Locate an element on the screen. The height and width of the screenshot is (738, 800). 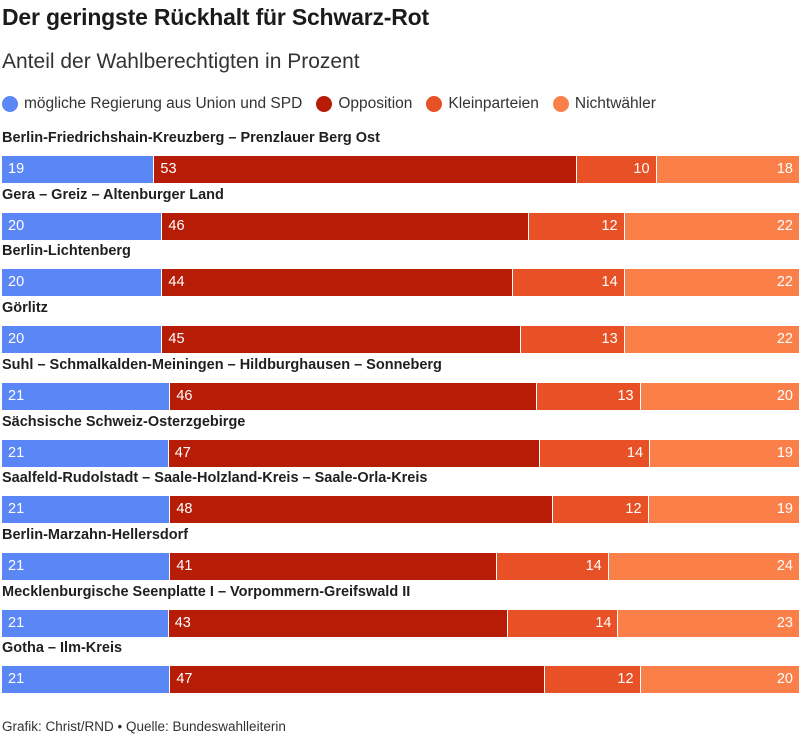
legend-item-nichtwaehler: Nichtwähler is located at coordinates (604, 104).